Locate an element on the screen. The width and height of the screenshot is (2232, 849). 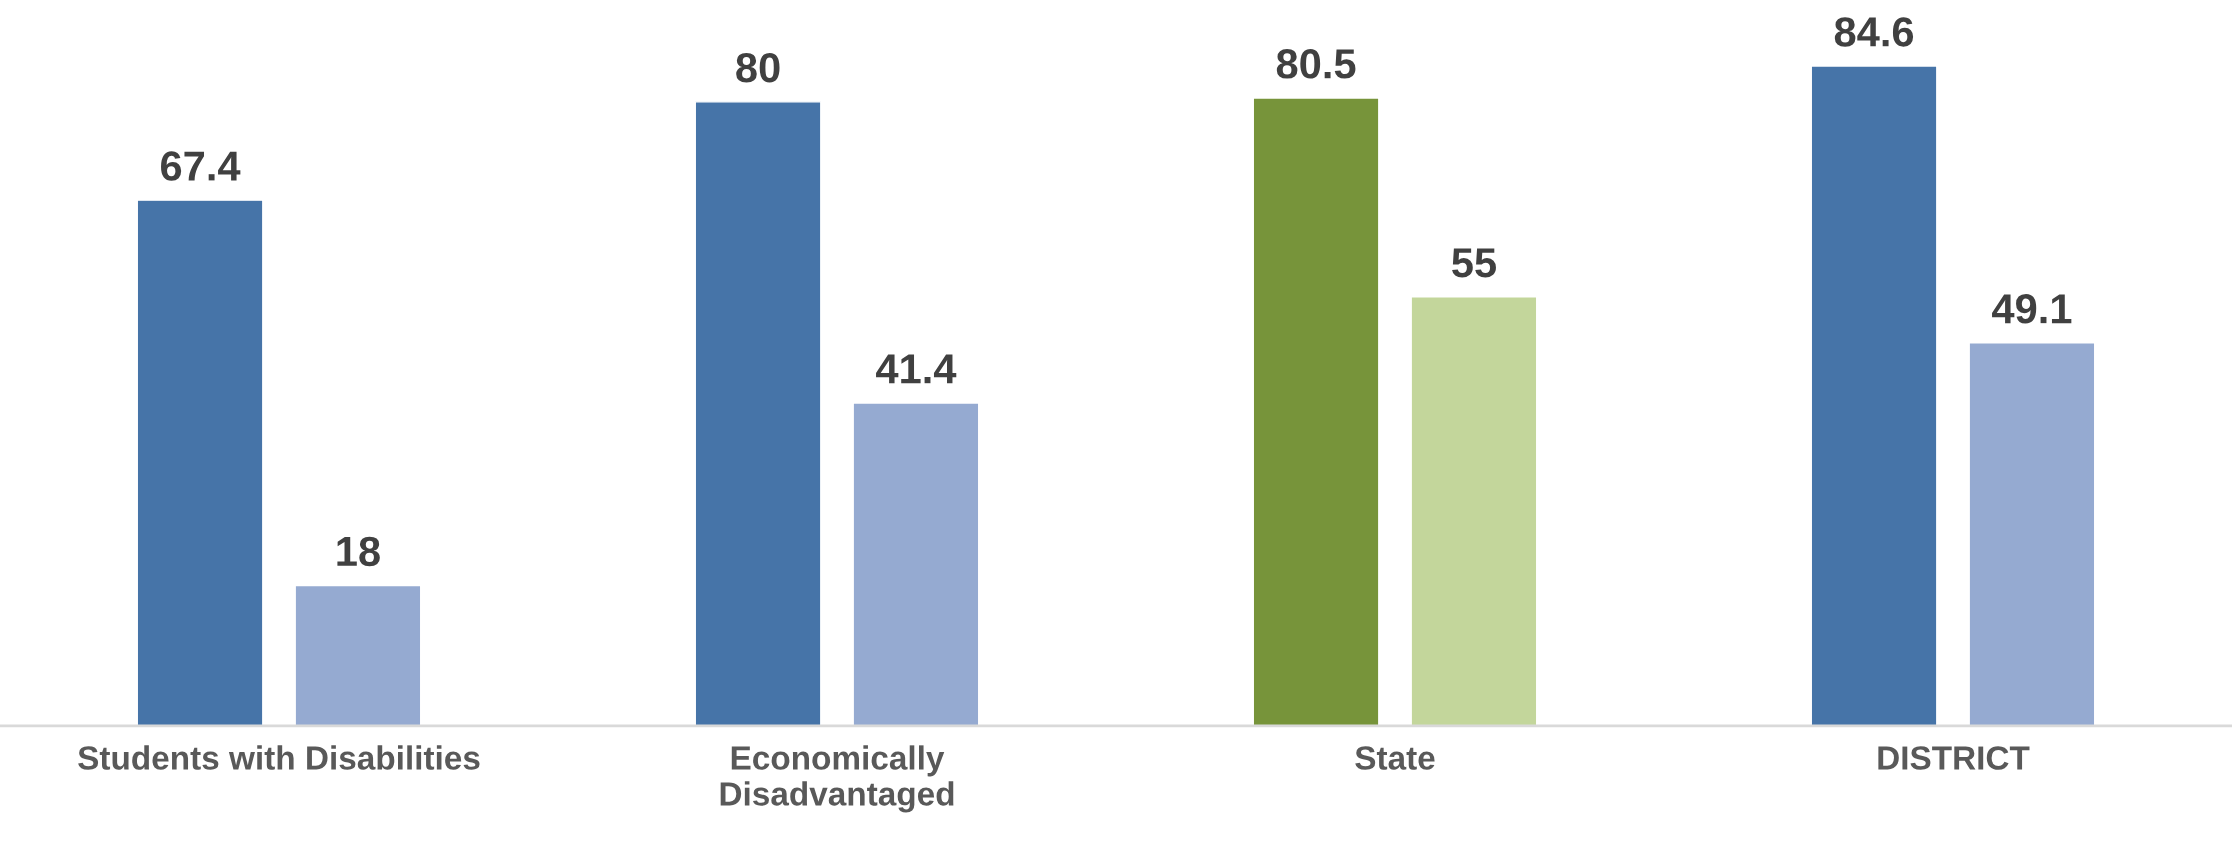
data-label: 49.1 is located at coordinates (2032, 309).